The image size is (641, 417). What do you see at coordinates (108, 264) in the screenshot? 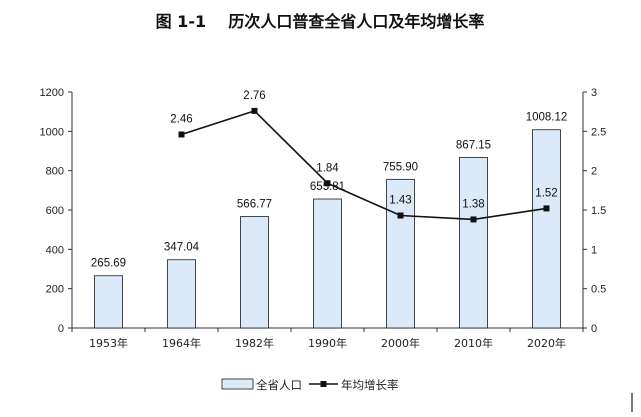
I see `bar-value-label: 265.69` at bounding box center [108, 264].